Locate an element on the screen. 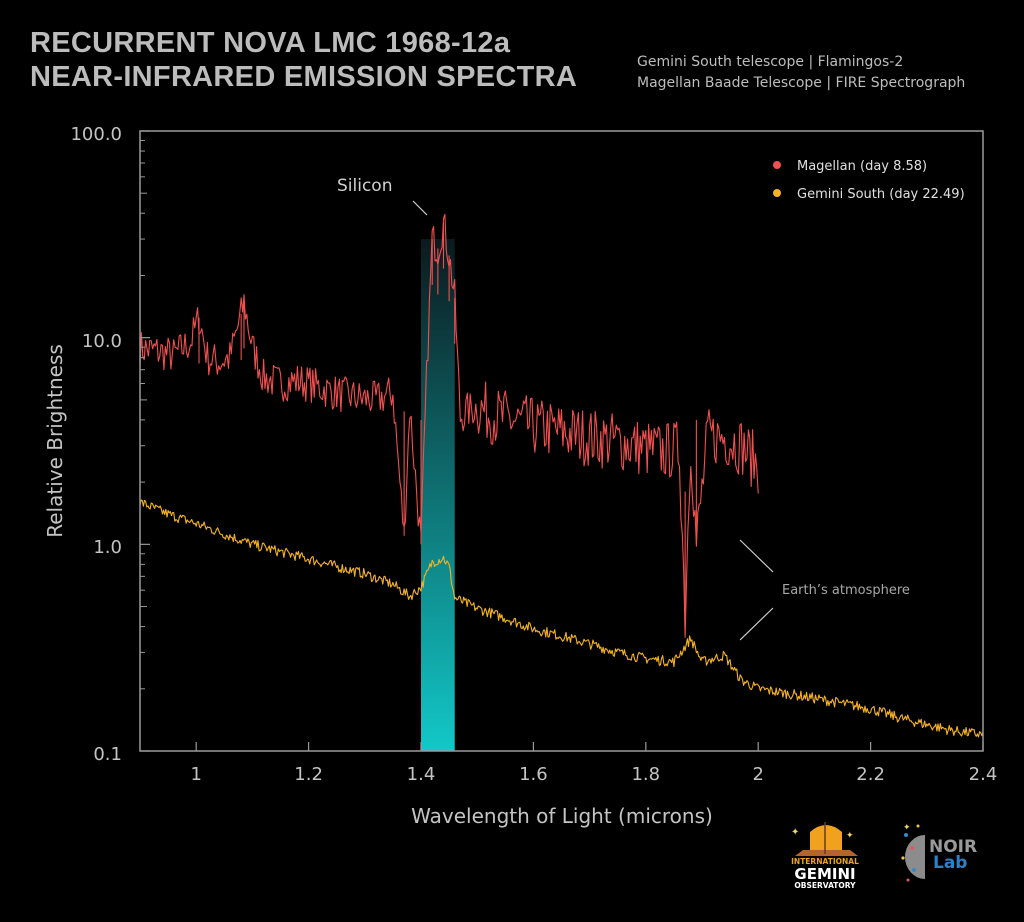  legend-marker-magellan is located at coordinates (777, 165).